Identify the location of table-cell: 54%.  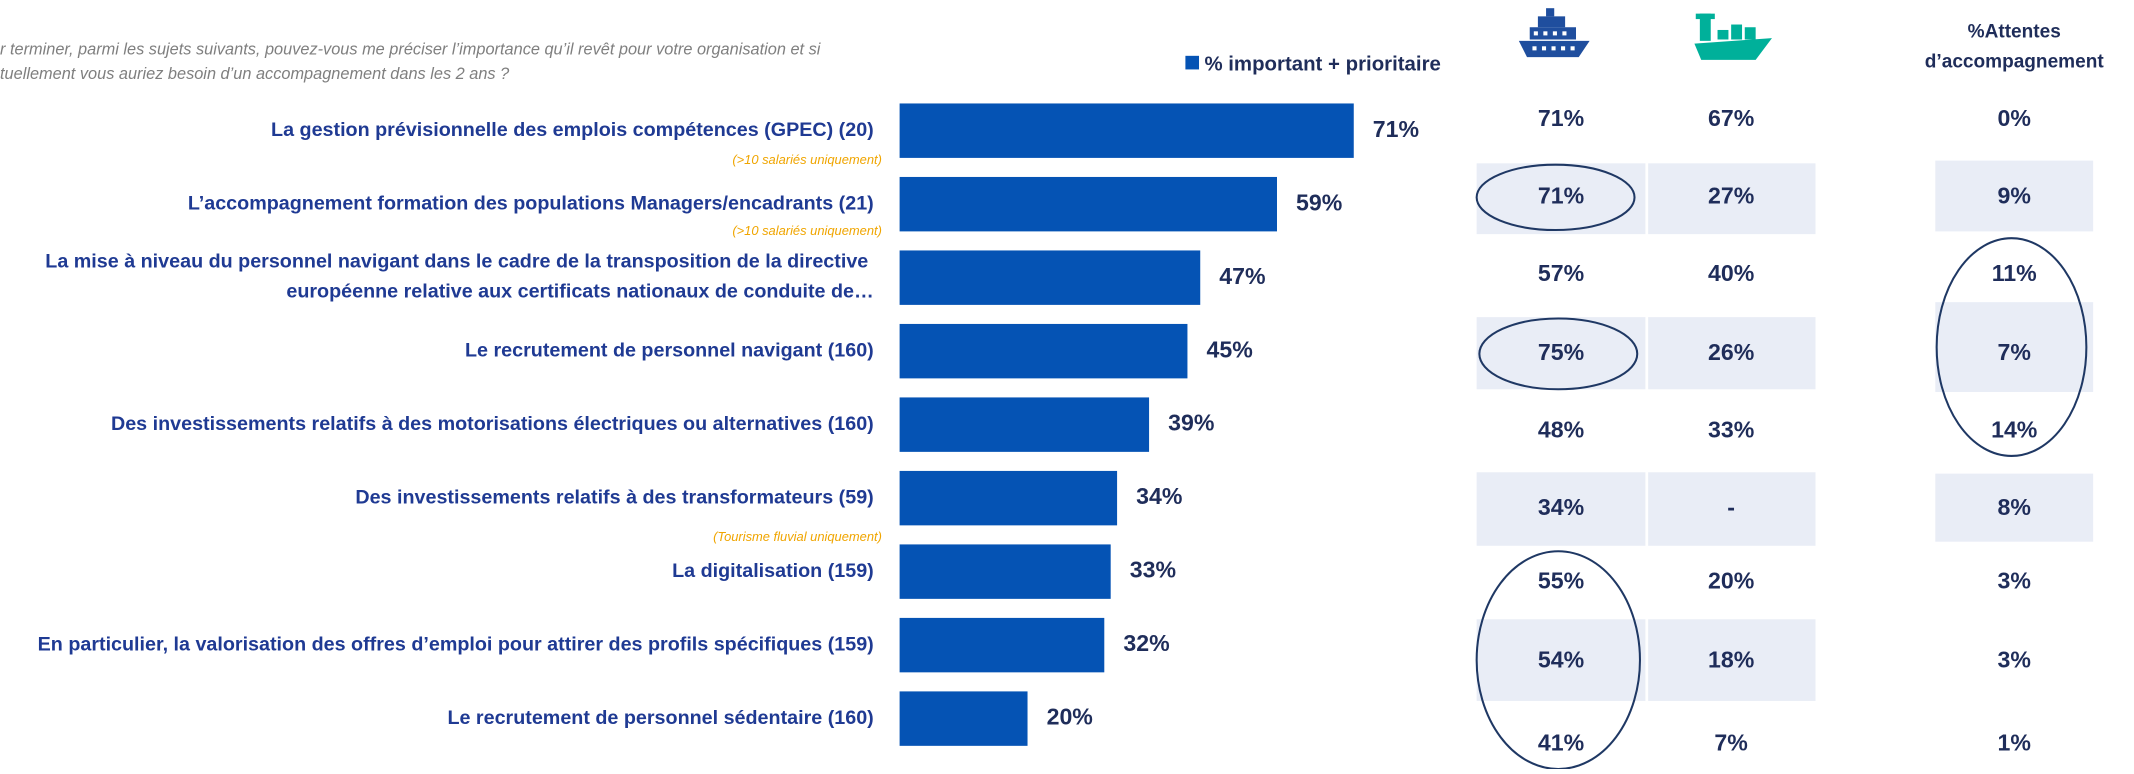
(1561, 660).